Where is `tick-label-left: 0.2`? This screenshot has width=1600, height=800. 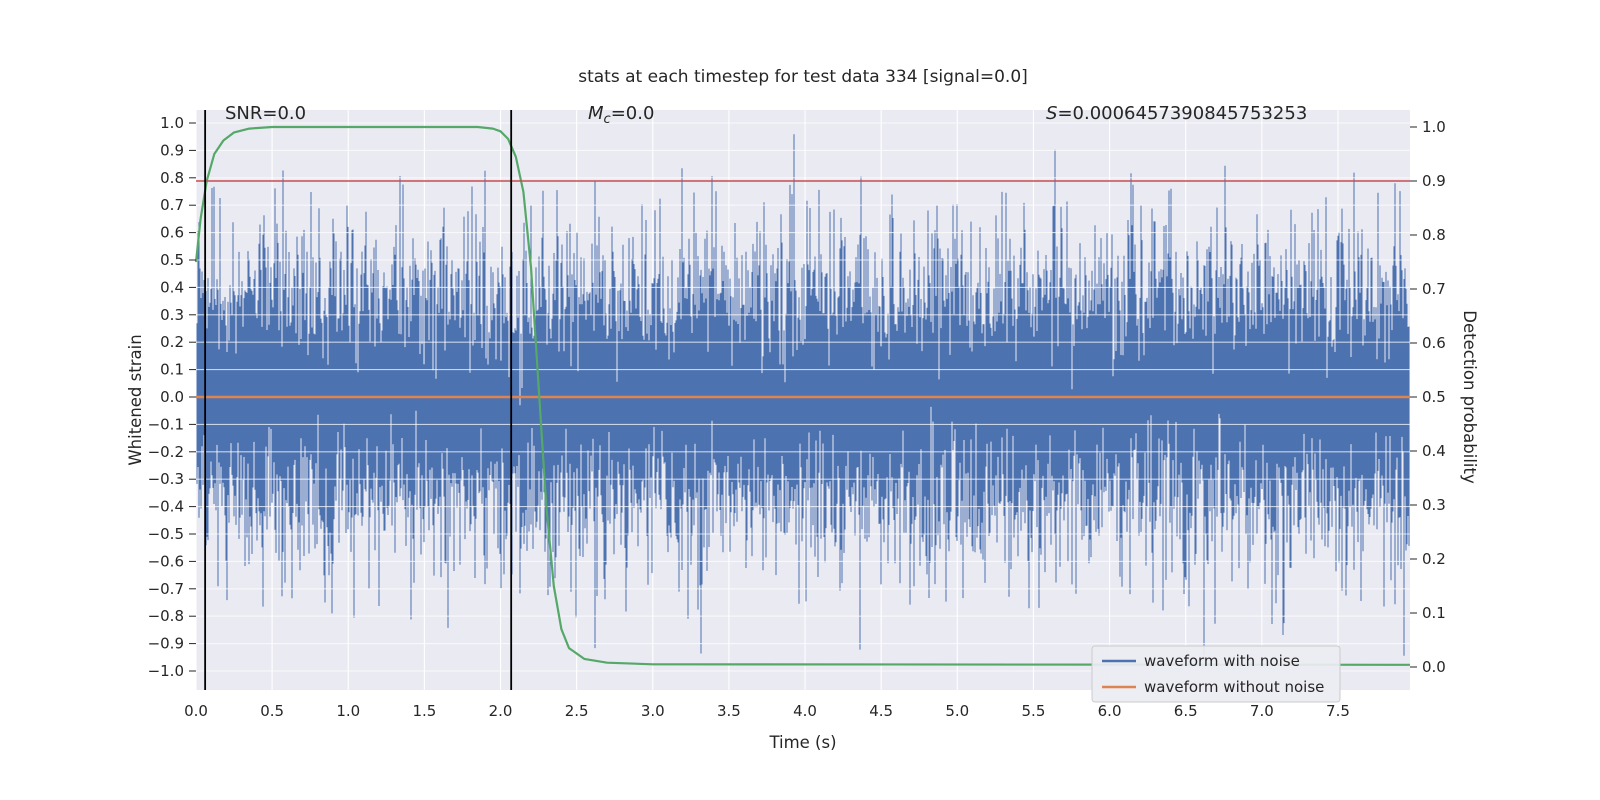 tick-label-left: 0.2 is located at coordinates (172, 342).